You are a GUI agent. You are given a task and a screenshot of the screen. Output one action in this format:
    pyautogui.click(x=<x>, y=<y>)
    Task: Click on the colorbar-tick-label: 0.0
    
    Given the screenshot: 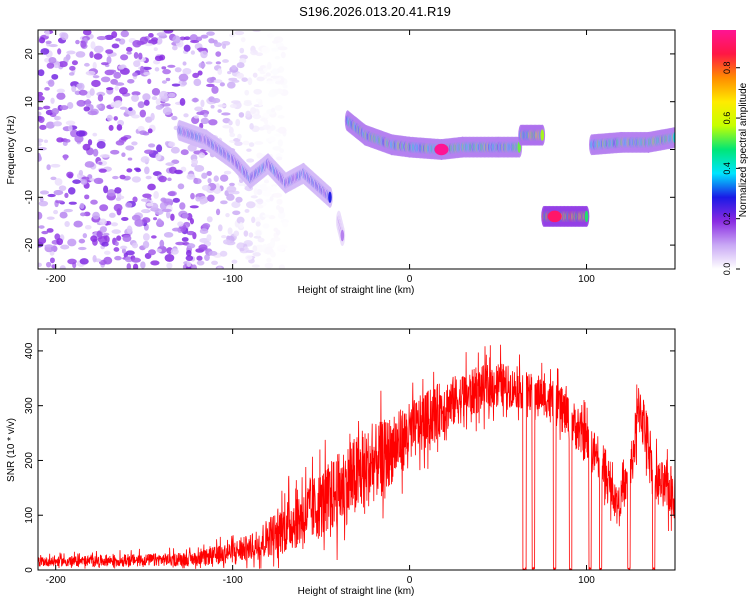 What is the action you would take?
    pyautogui.click(x=727, y=269)
    